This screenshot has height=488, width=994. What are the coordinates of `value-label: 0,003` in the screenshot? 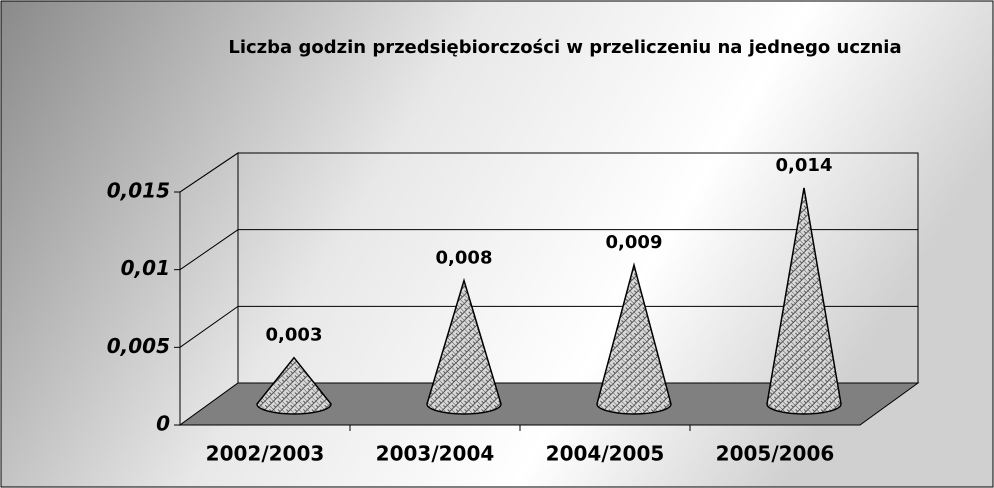 It's located at (294, 335).